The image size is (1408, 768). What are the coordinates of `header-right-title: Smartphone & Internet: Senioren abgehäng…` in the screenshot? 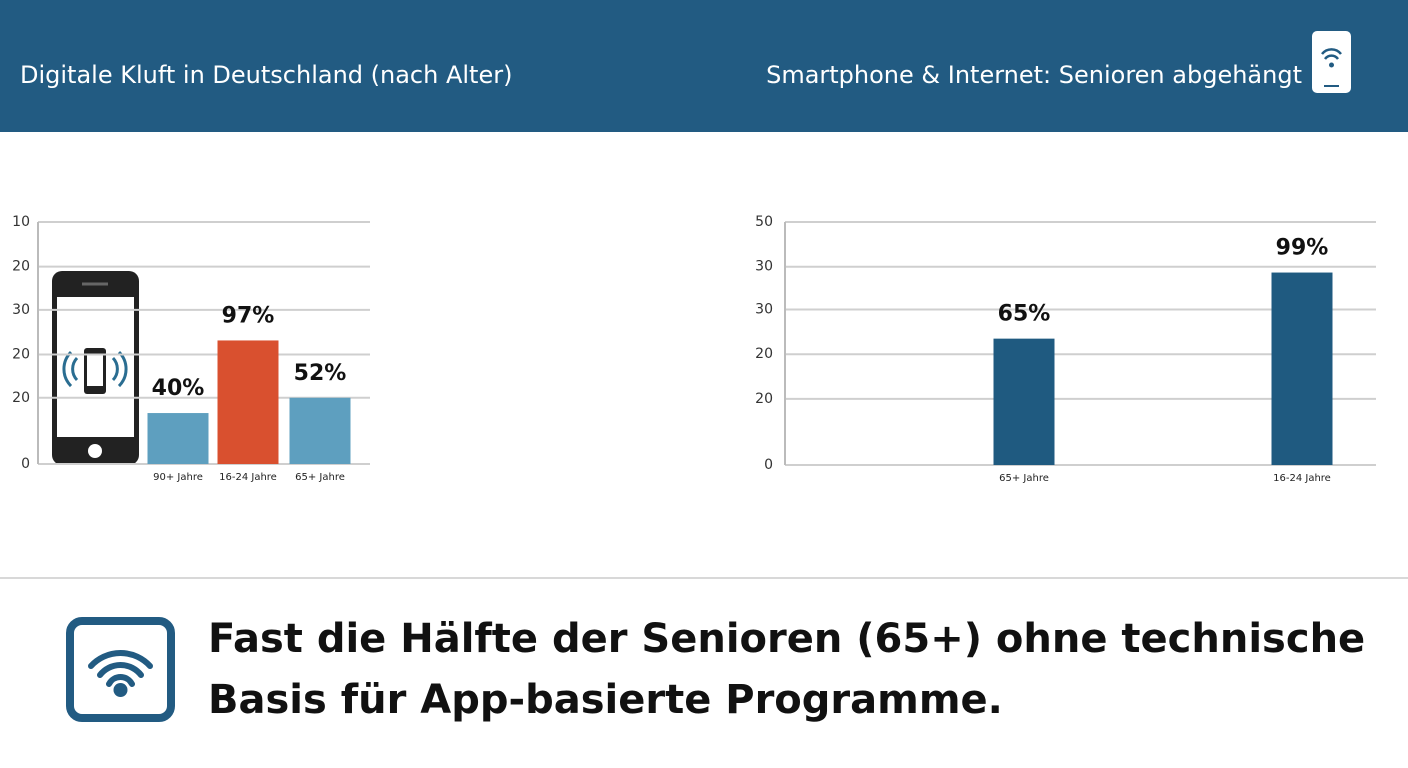 It's located at (1034, 75).